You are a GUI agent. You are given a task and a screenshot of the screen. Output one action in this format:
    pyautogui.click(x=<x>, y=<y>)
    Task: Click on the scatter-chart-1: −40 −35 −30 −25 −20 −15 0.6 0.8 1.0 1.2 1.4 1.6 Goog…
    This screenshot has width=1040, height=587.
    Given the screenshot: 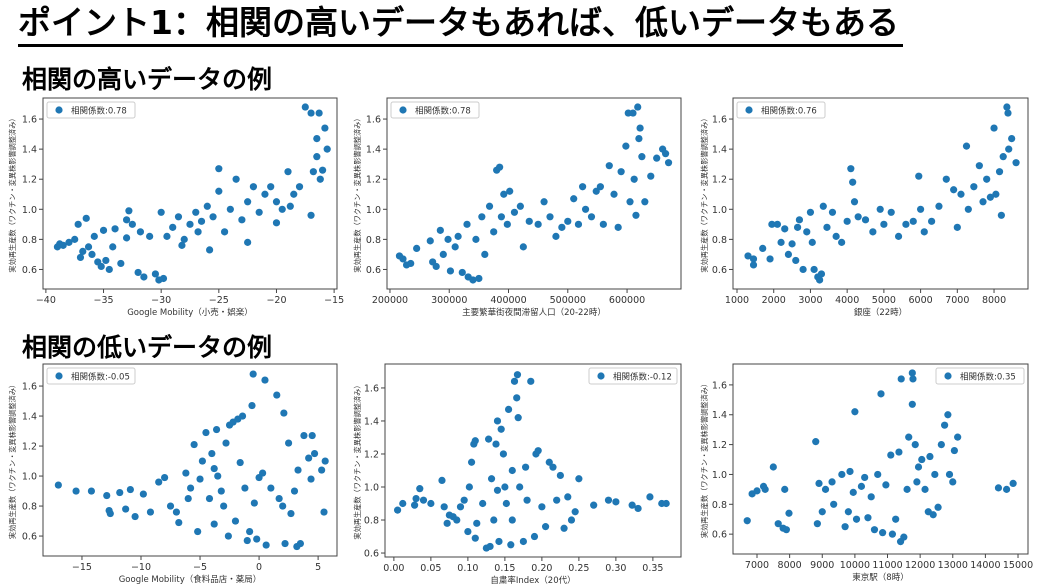 What is the action you would take?
    pyautogui.click(x=176, y=207)
    